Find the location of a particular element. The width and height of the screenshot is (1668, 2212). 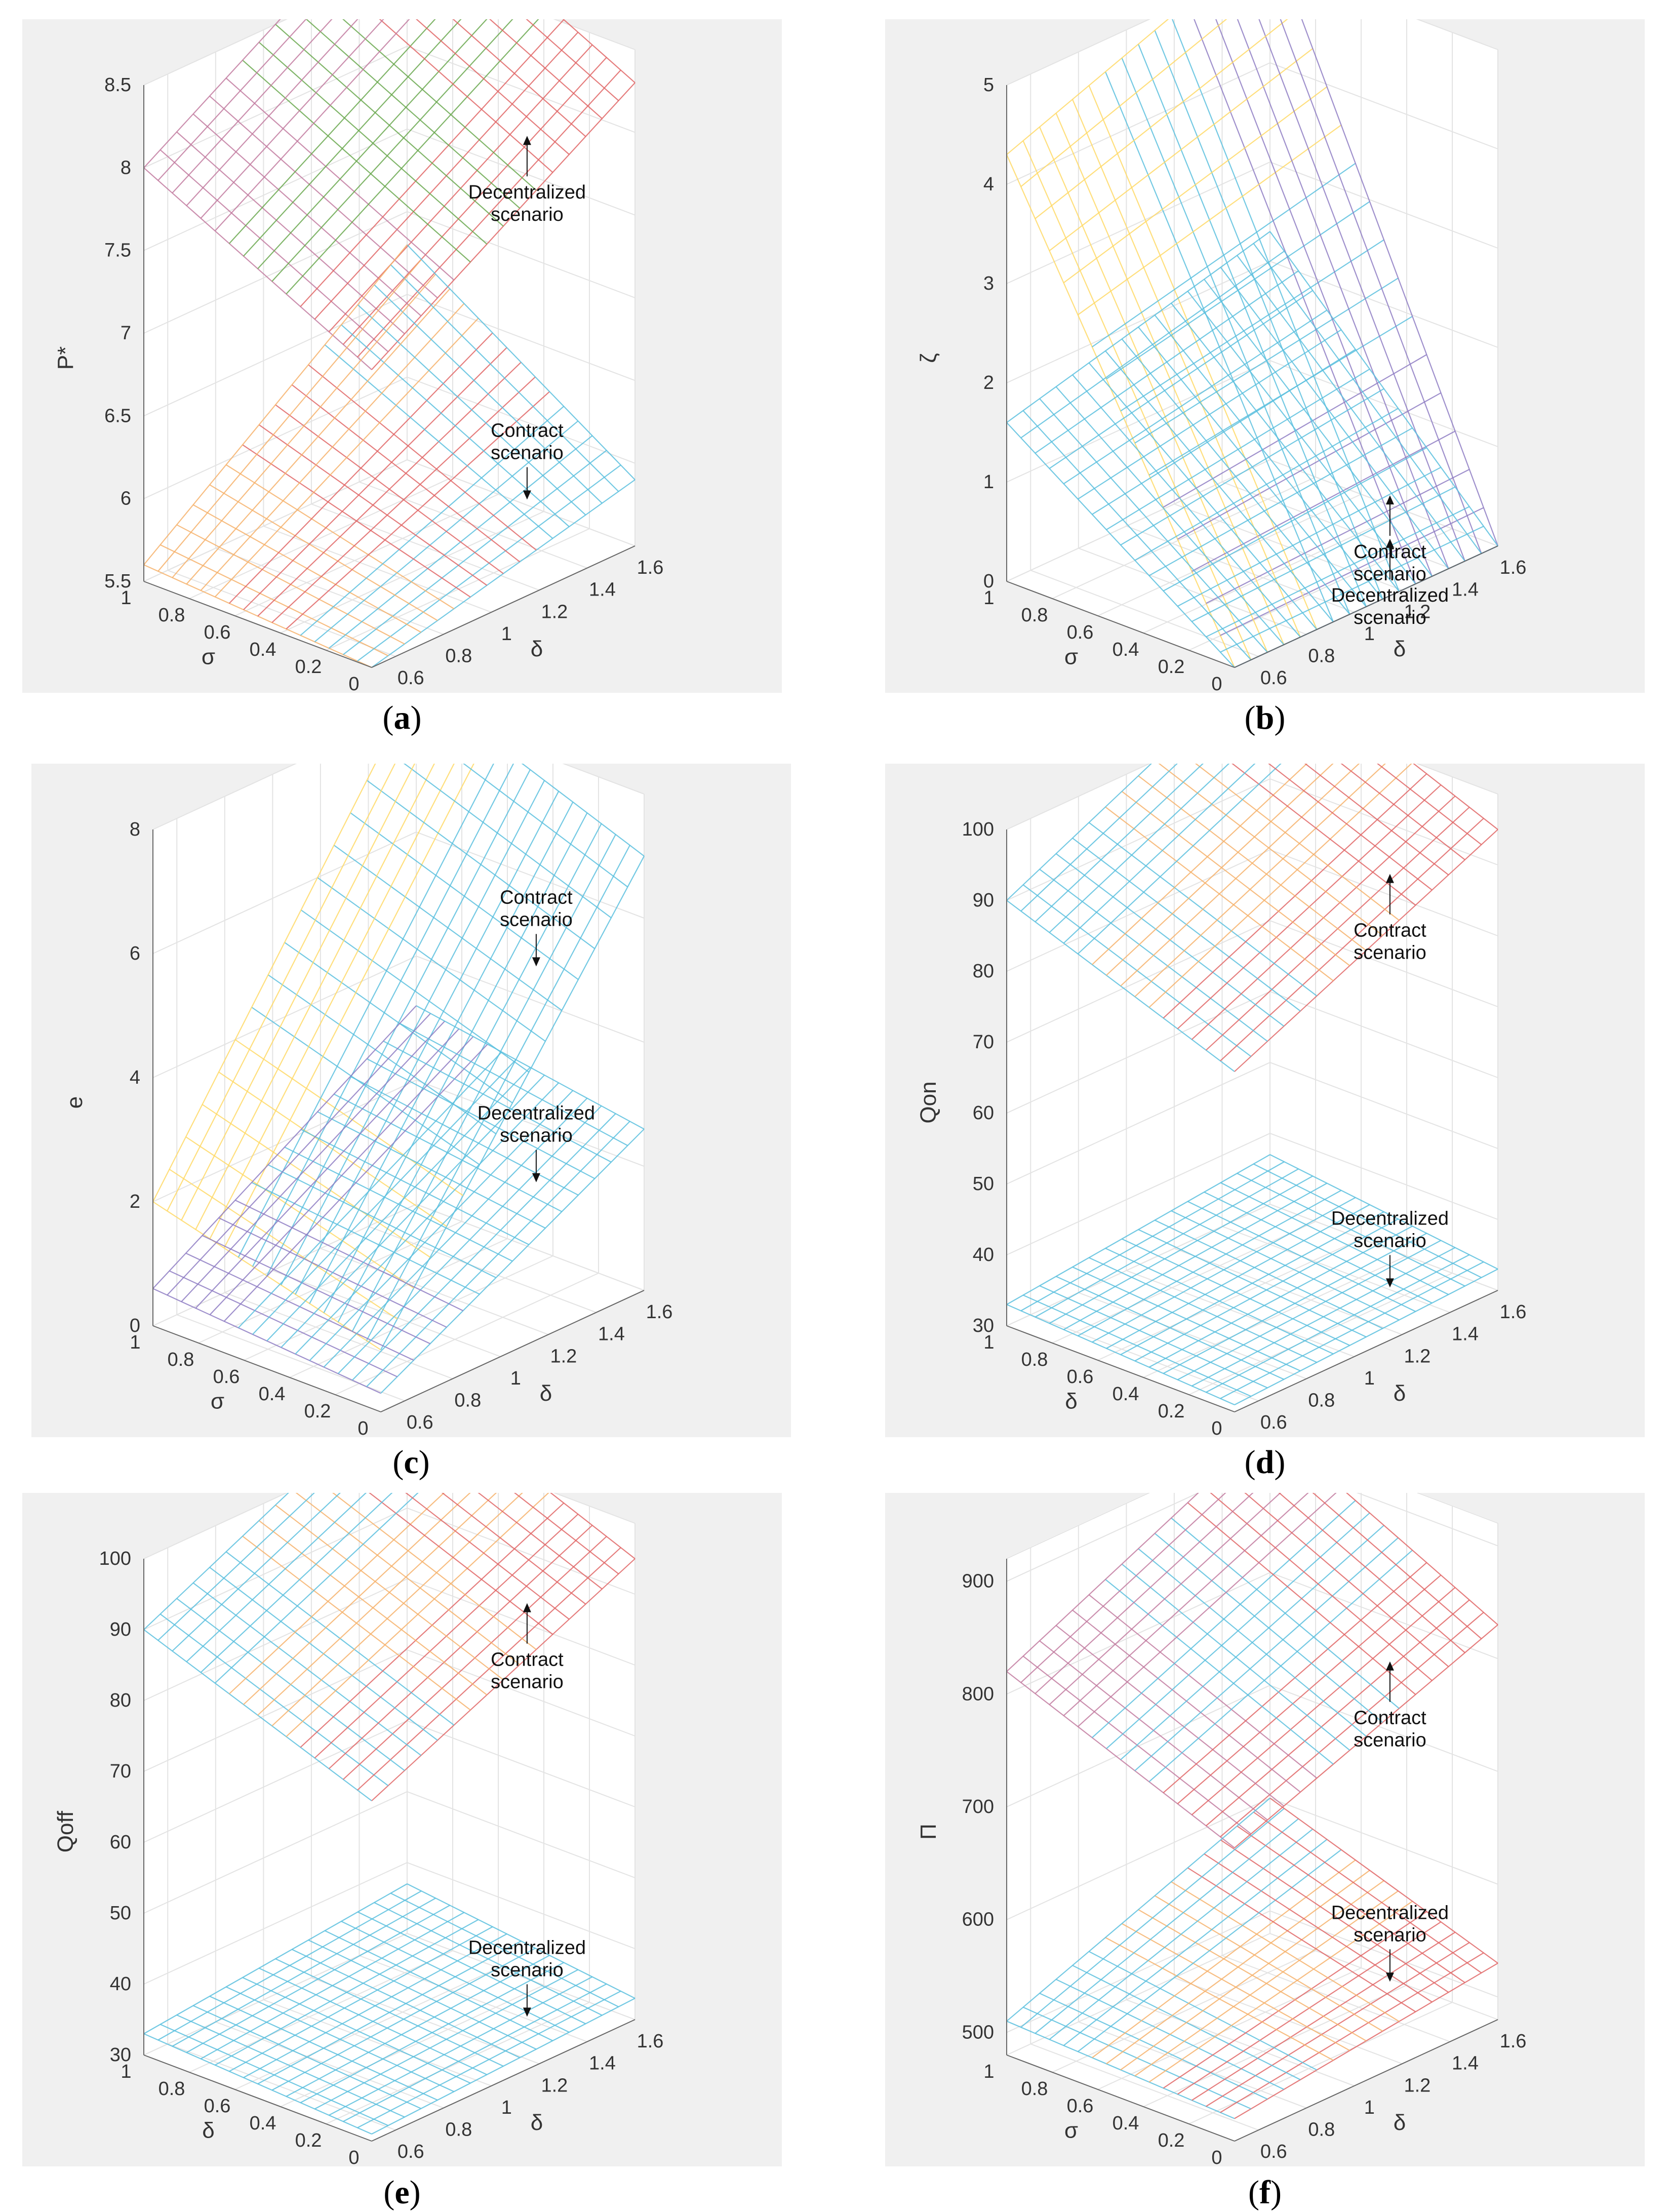

z-tick-label: 900 is located at coordinates (978, 1581).